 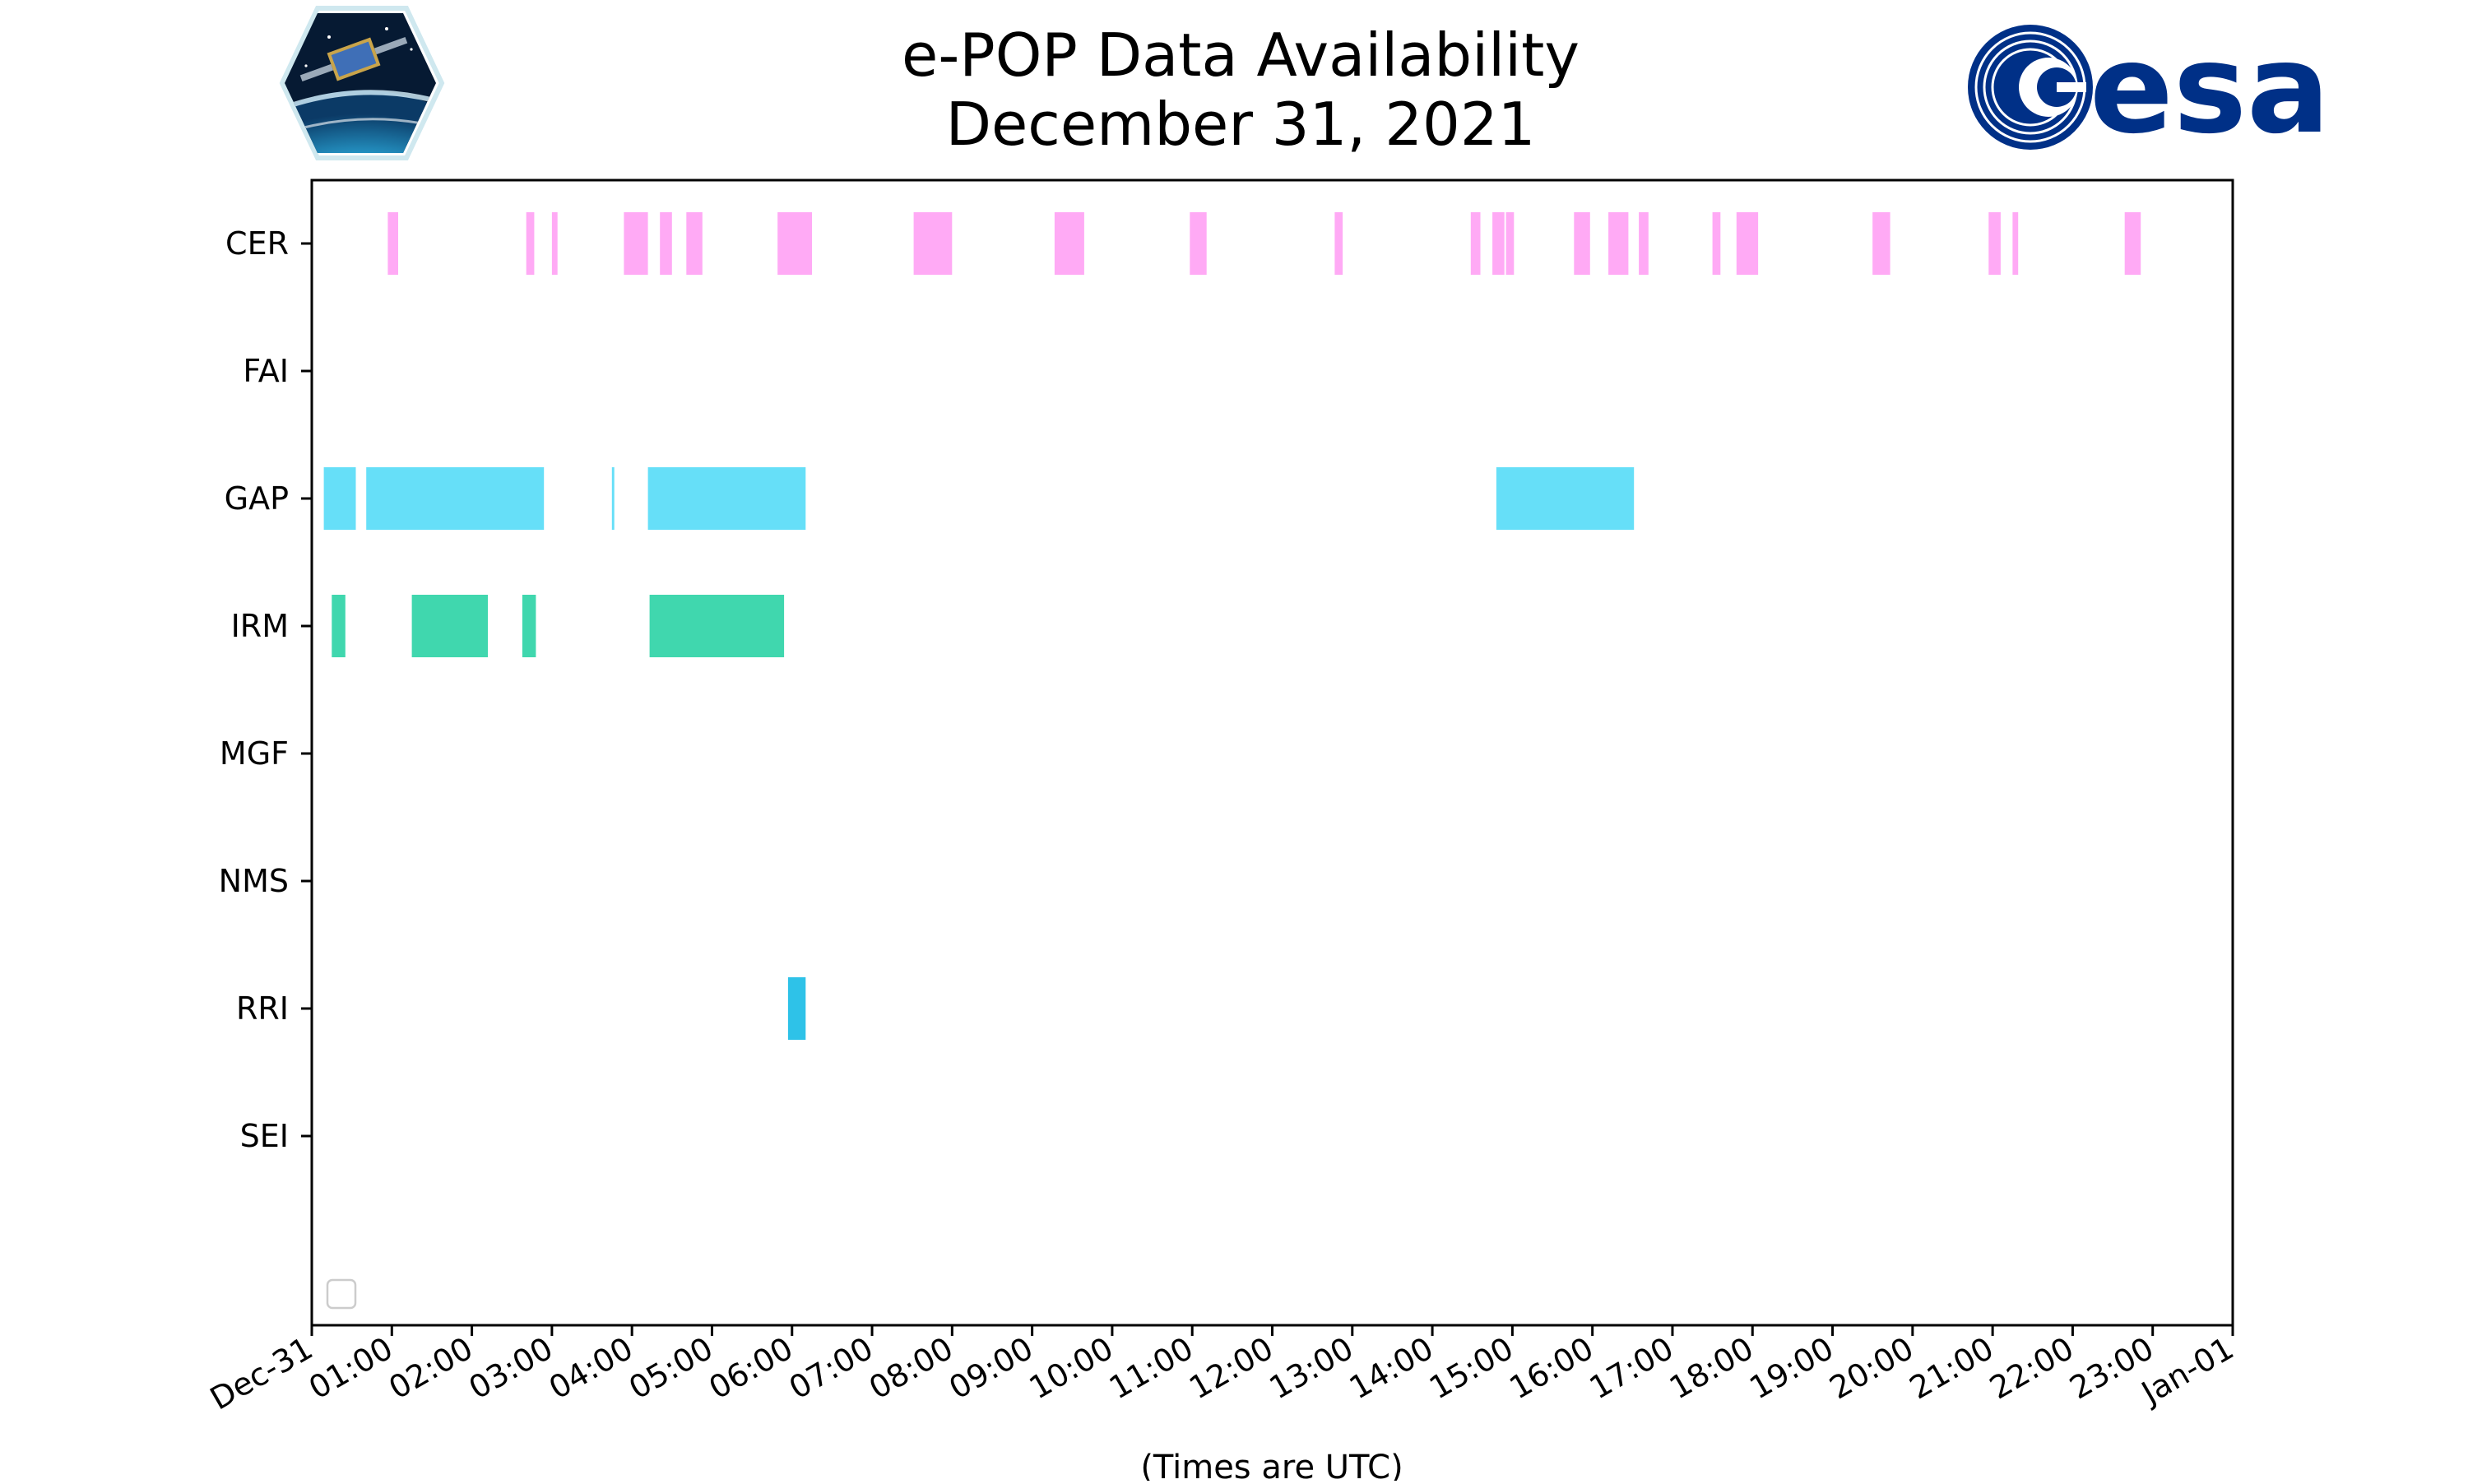 What do you see at coordinates (351, 1368) in the screenshot?
I see `x-tick-label-1: 01:00` at bounding box center [351, 1368].